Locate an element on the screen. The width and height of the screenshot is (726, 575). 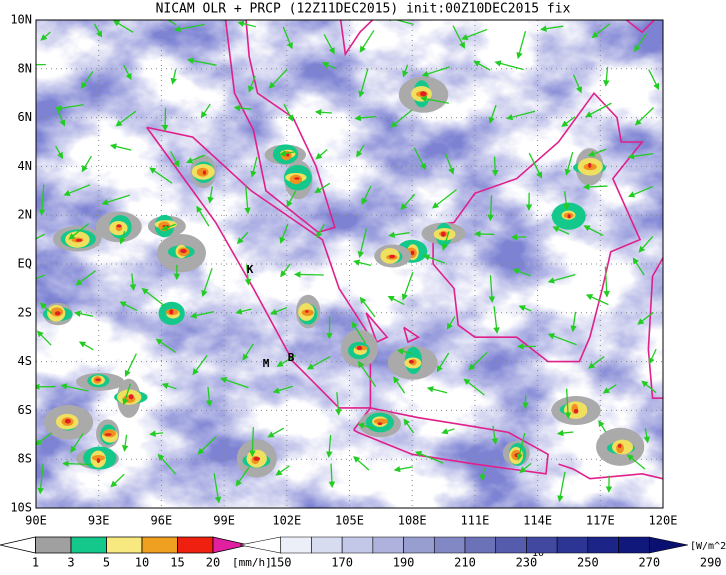
lon-label: 114E is located at coordinates (537, 521).